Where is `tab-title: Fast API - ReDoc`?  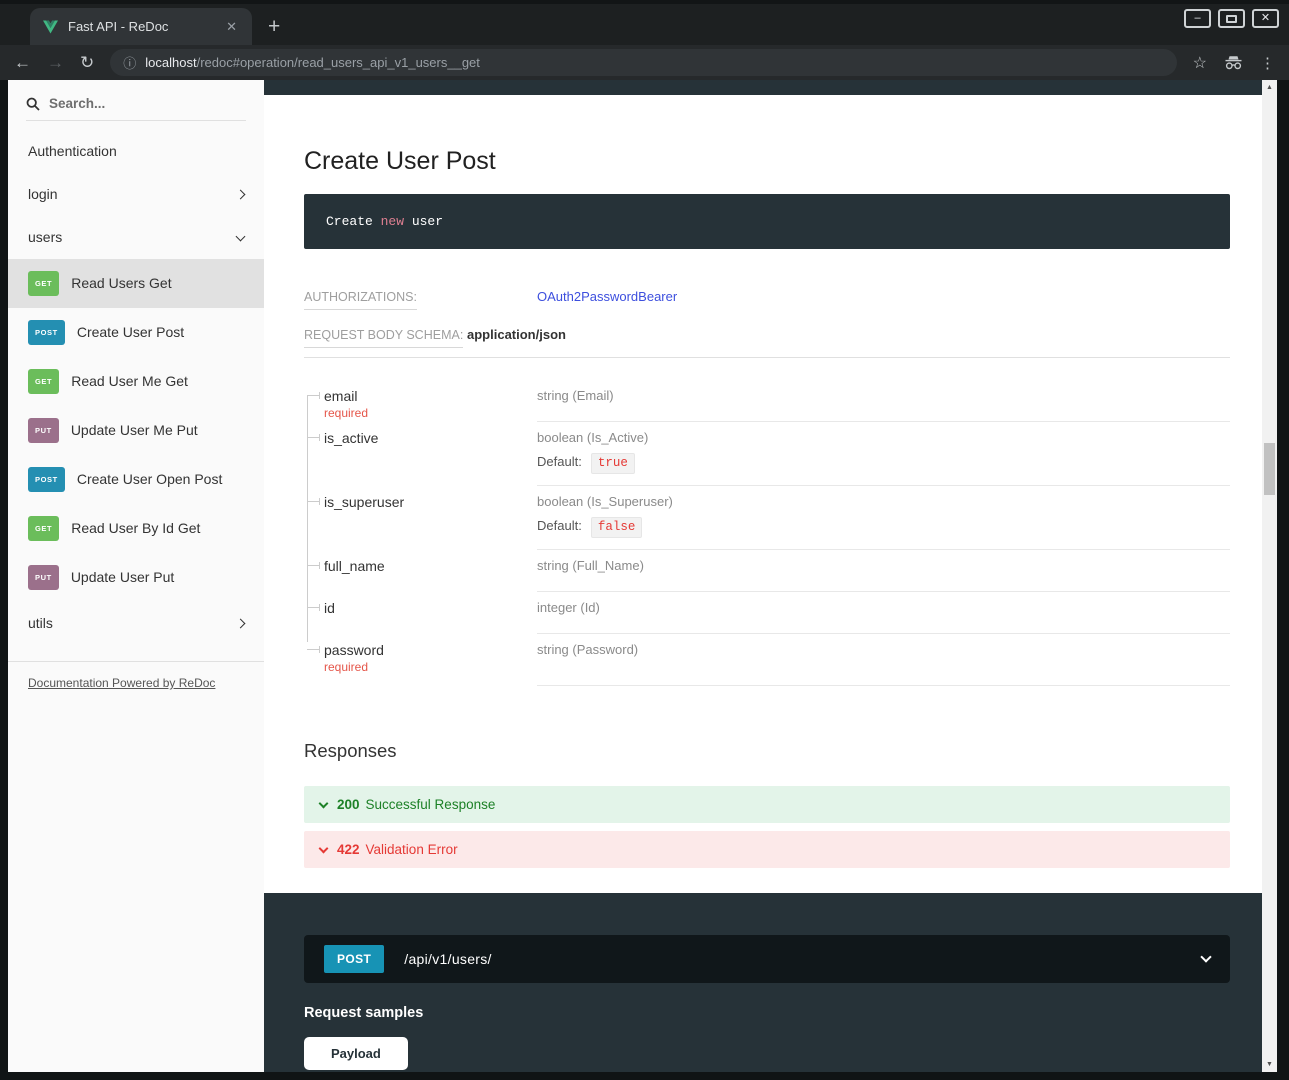
tab-title: Fast API - ReDoc is located at coordinates (118, 26).